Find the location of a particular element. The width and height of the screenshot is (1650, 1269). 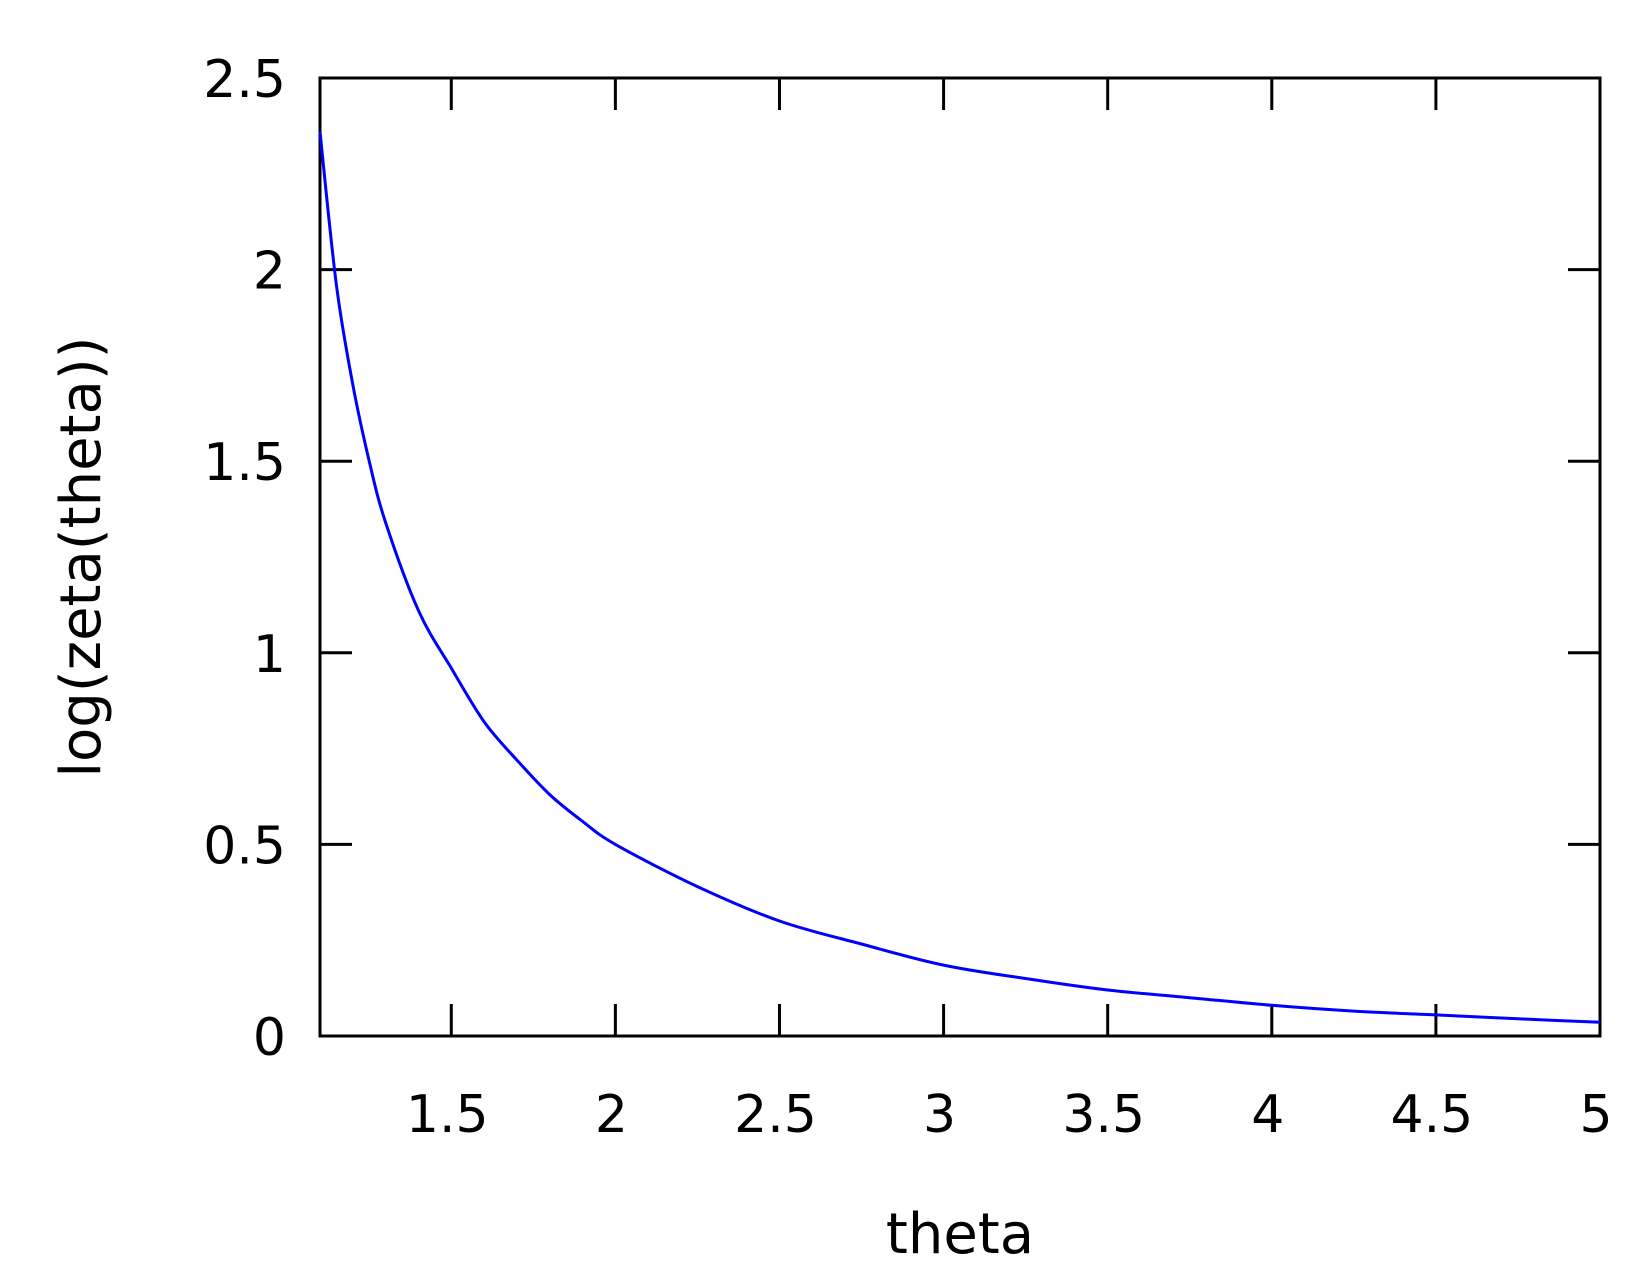

y-tick-label: 2 is located at coordinates (269, 272).